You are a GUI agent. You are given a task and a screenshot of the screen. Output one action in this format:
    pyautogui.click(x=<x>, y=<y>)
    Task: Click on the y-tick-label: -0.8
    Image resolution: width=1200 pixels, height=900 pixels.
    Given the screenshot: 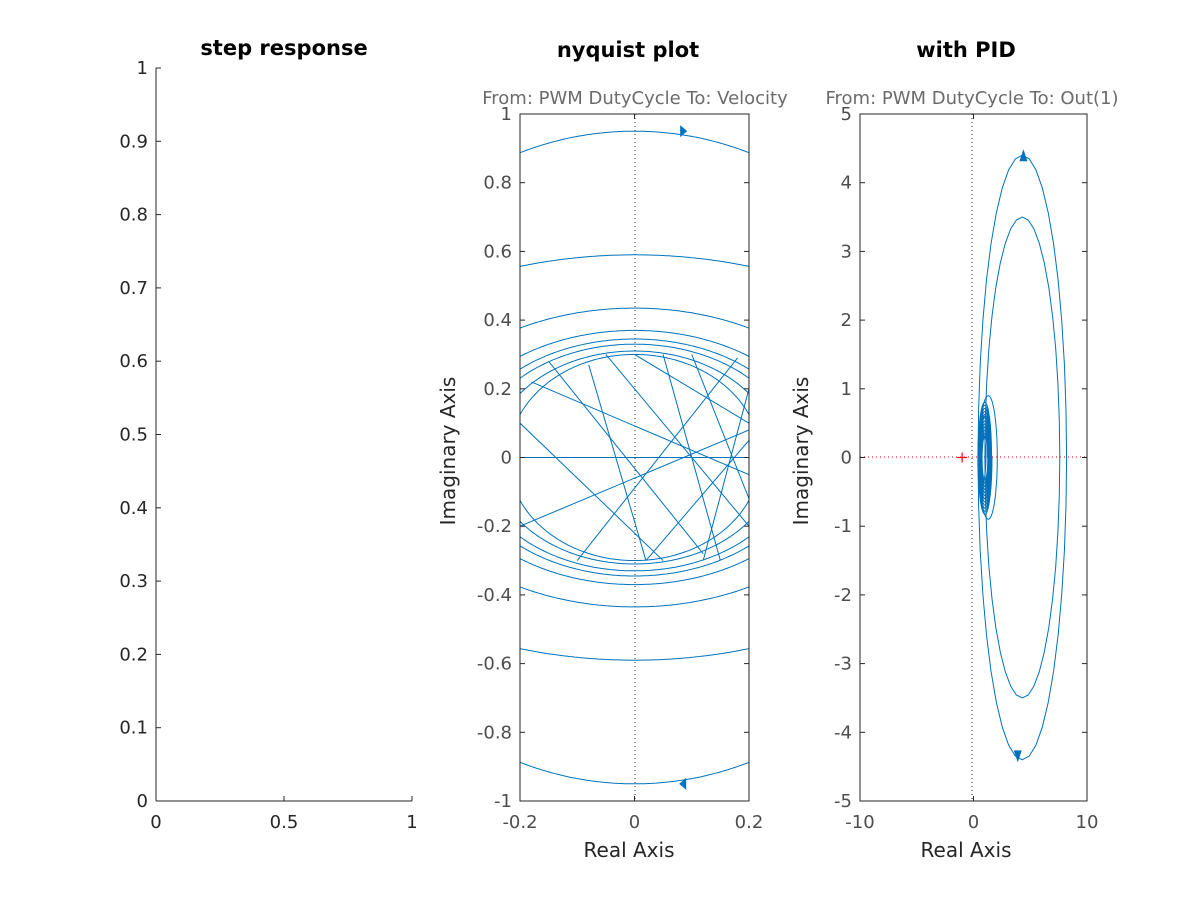 What is the action you would take?
    pyautogui.click(x=494, y=732)
    